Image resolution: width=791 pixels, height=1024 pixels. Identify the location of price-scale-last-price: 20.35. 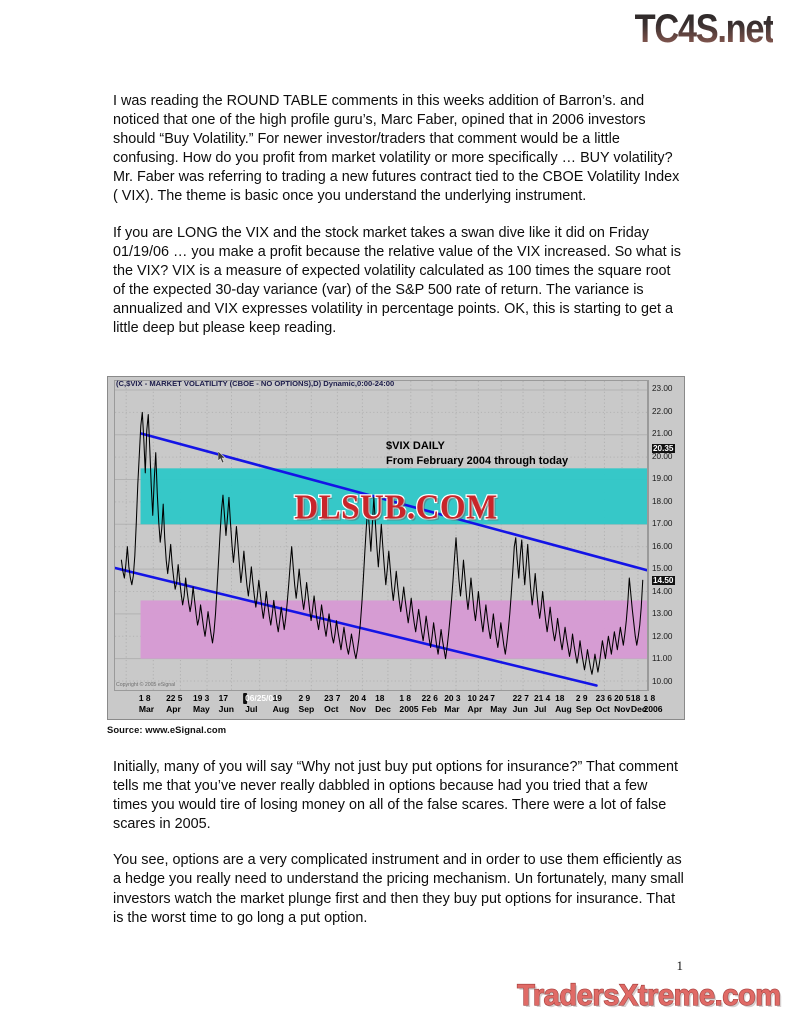
(663, 448).